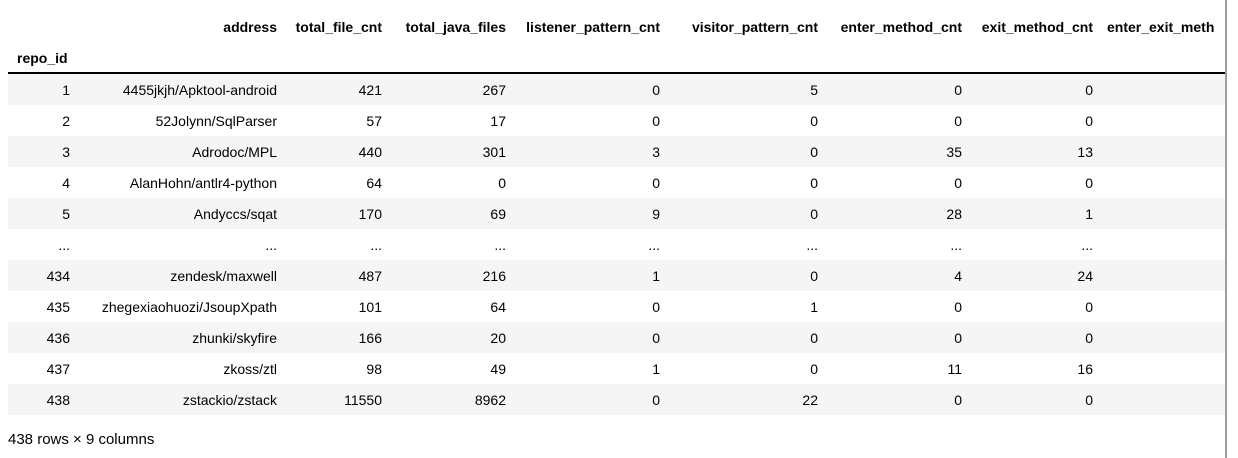  Describe the element at coordinates (1085, 151) in the screenshot. I see `table-cell: 13` at that location.